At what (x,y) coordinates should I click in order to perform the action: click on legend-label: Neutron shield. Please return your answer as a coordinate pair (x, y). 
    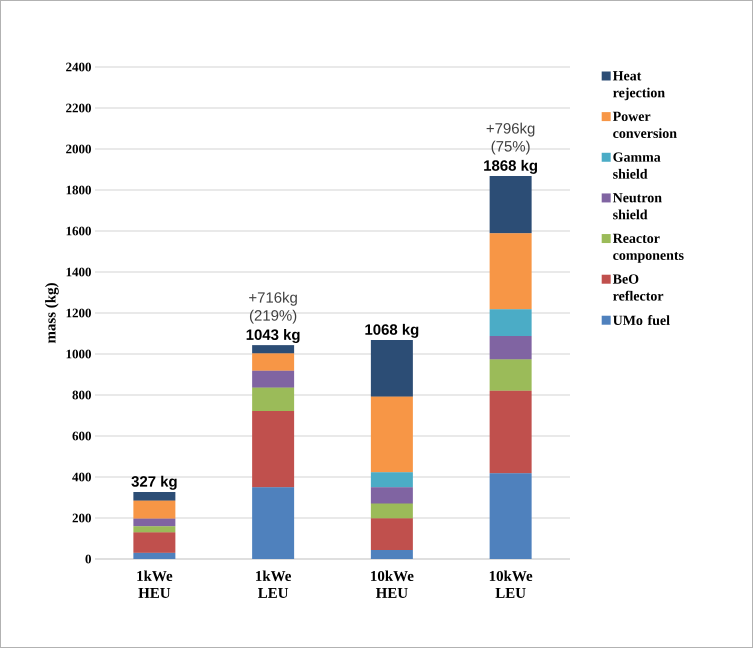
    Looking at the image, I should click on (637, 206).